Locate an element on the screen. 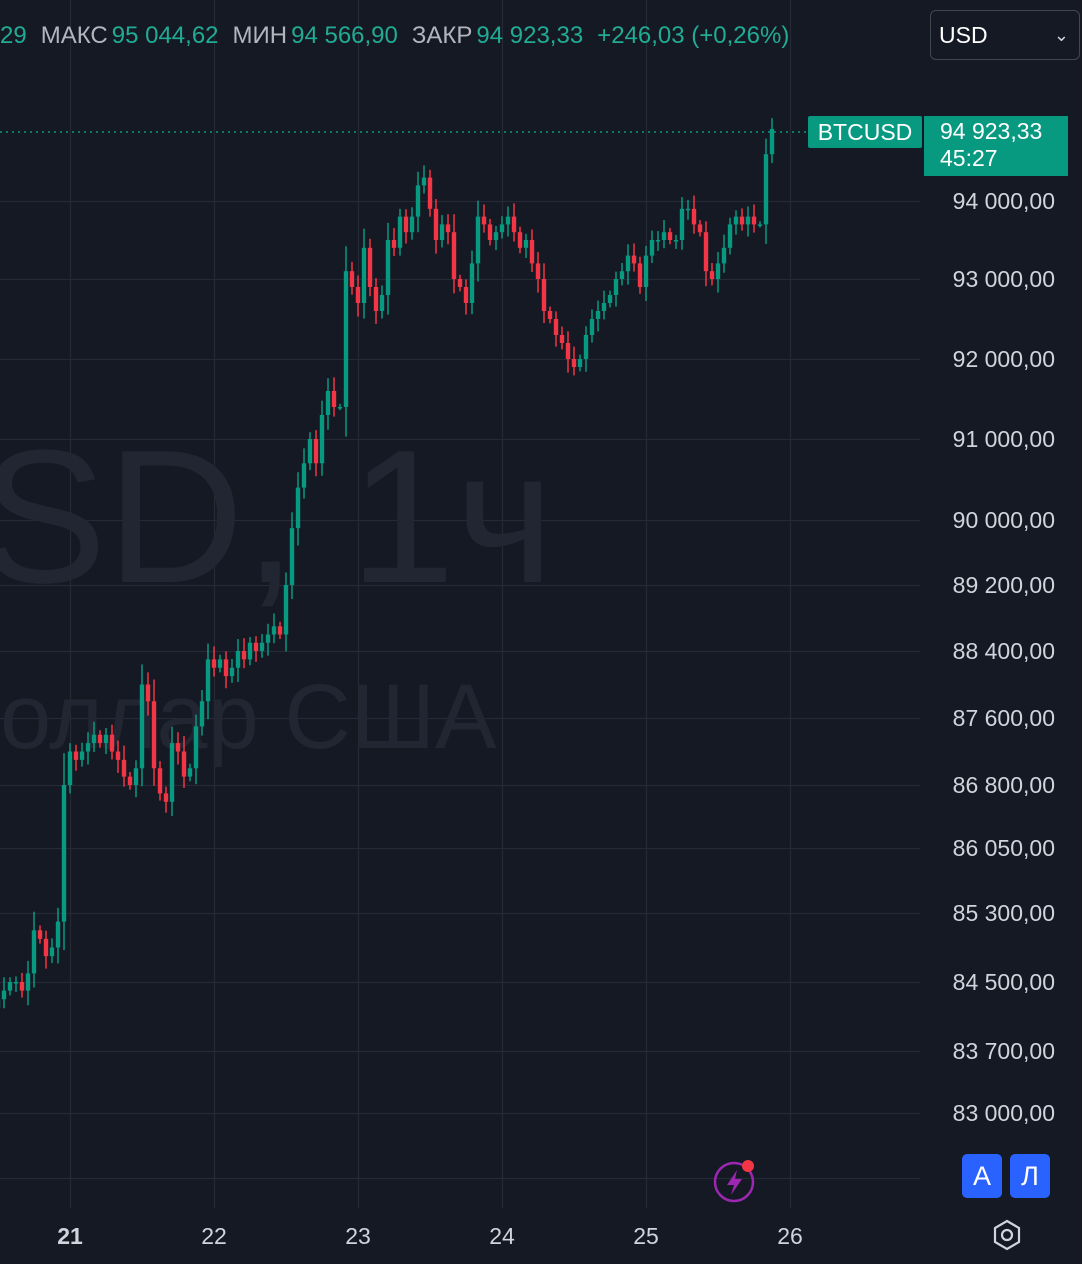  legend-high-label: МАКС is located at coordinates (74, 35).